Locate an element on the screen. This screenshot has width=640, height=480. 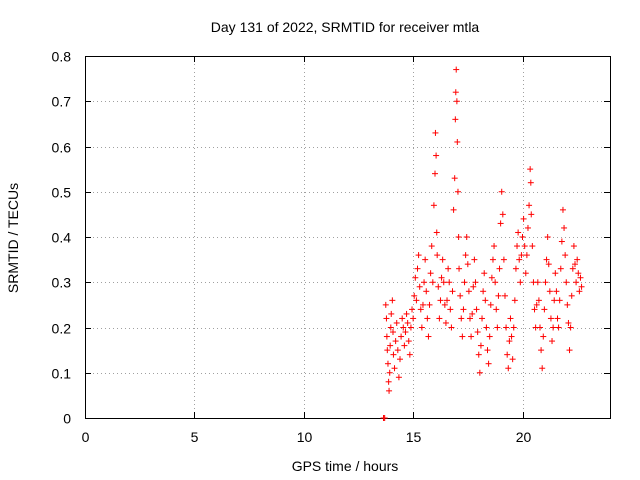
x-tick-label: 15 is located at coordinates (414, 437).